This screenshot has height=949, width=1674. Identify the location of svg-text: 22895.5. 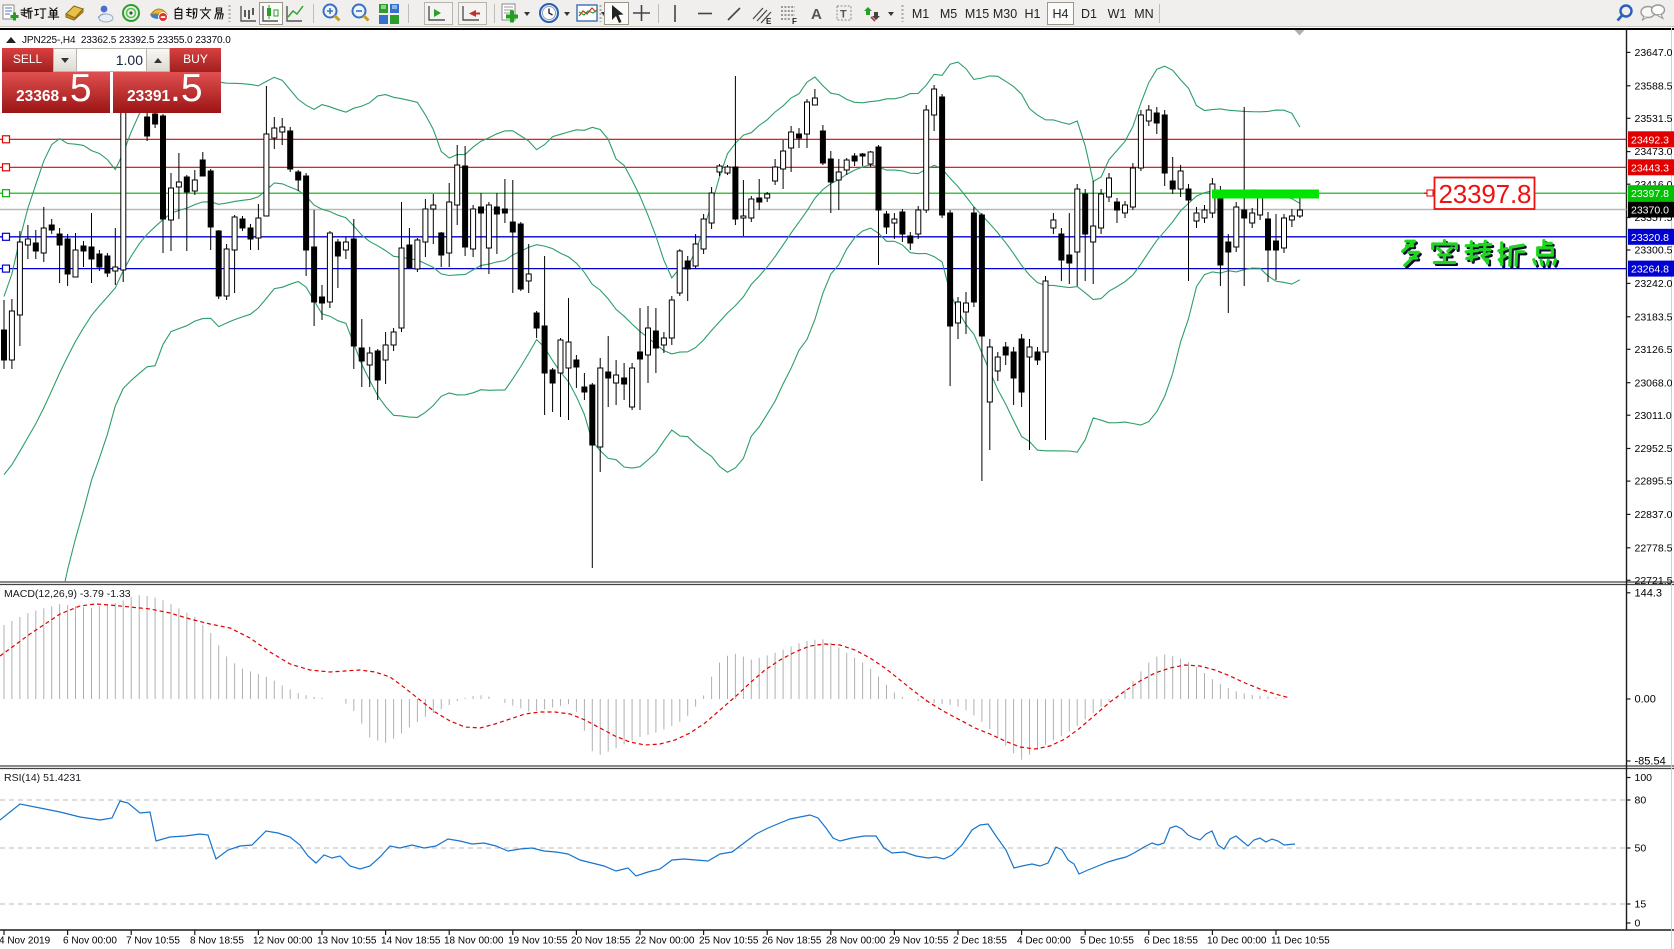
(1654, 482).